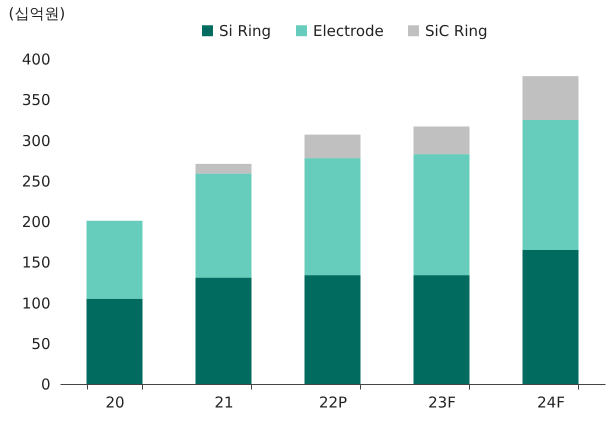 This screenshot has height=426, width=612. What do you see at coordinates (36, 59) in the screenshot?
I see `y-tick-label: 400` at bounding box center [36, 59].